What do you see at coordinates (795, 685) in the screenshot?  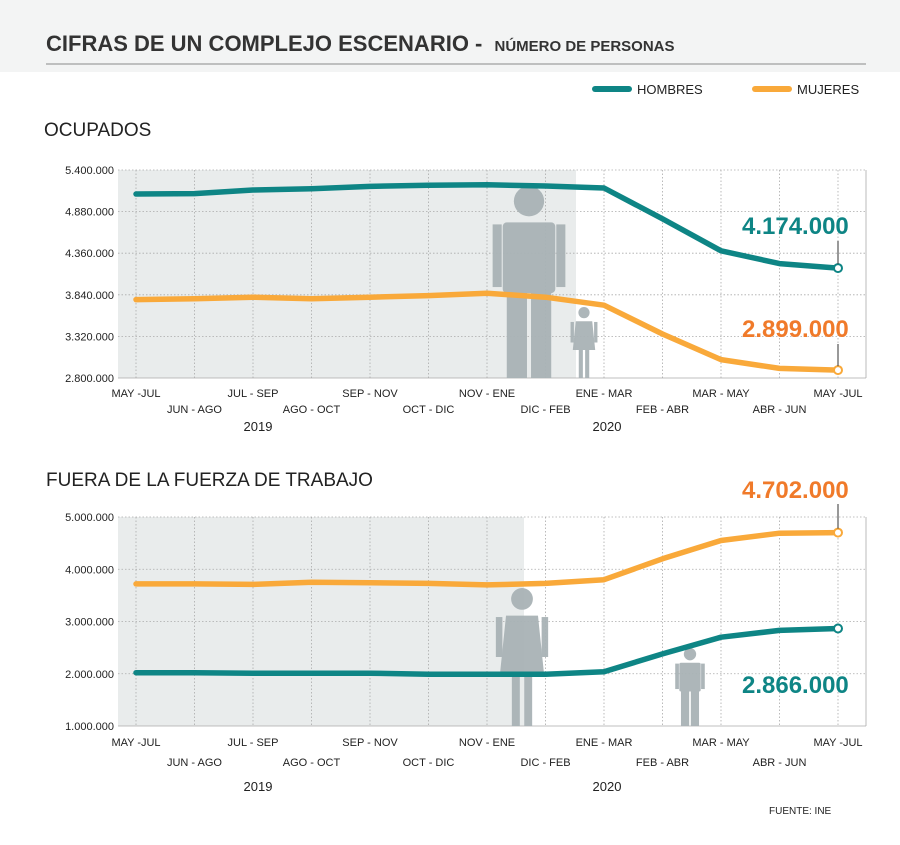 I see `value-annotation-hombres: 2.866.000` at bounding box center [795, 685].